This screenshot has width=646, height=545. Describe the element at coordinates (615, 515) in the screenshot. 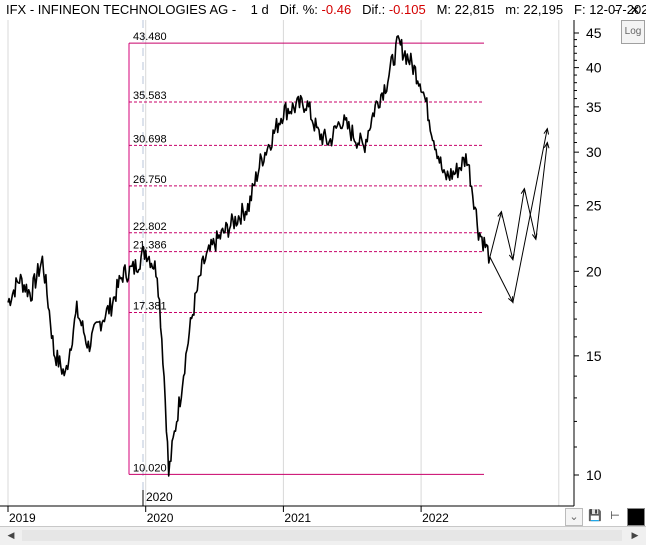

I see `pin-icon: ⊢` at that location.